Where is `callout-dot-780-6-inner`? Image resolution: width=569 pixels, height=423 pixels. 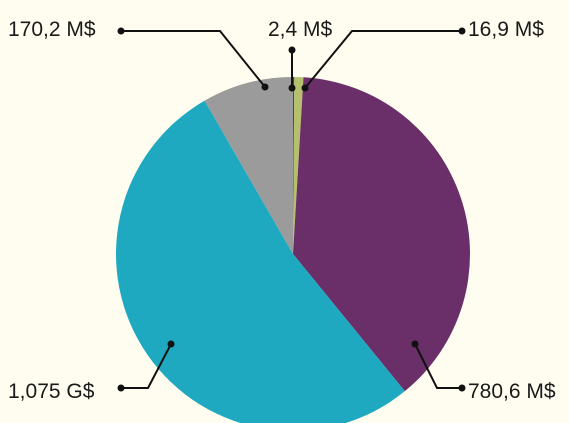 callout-dot-780-6-inner is located at coordinates (415, 344).